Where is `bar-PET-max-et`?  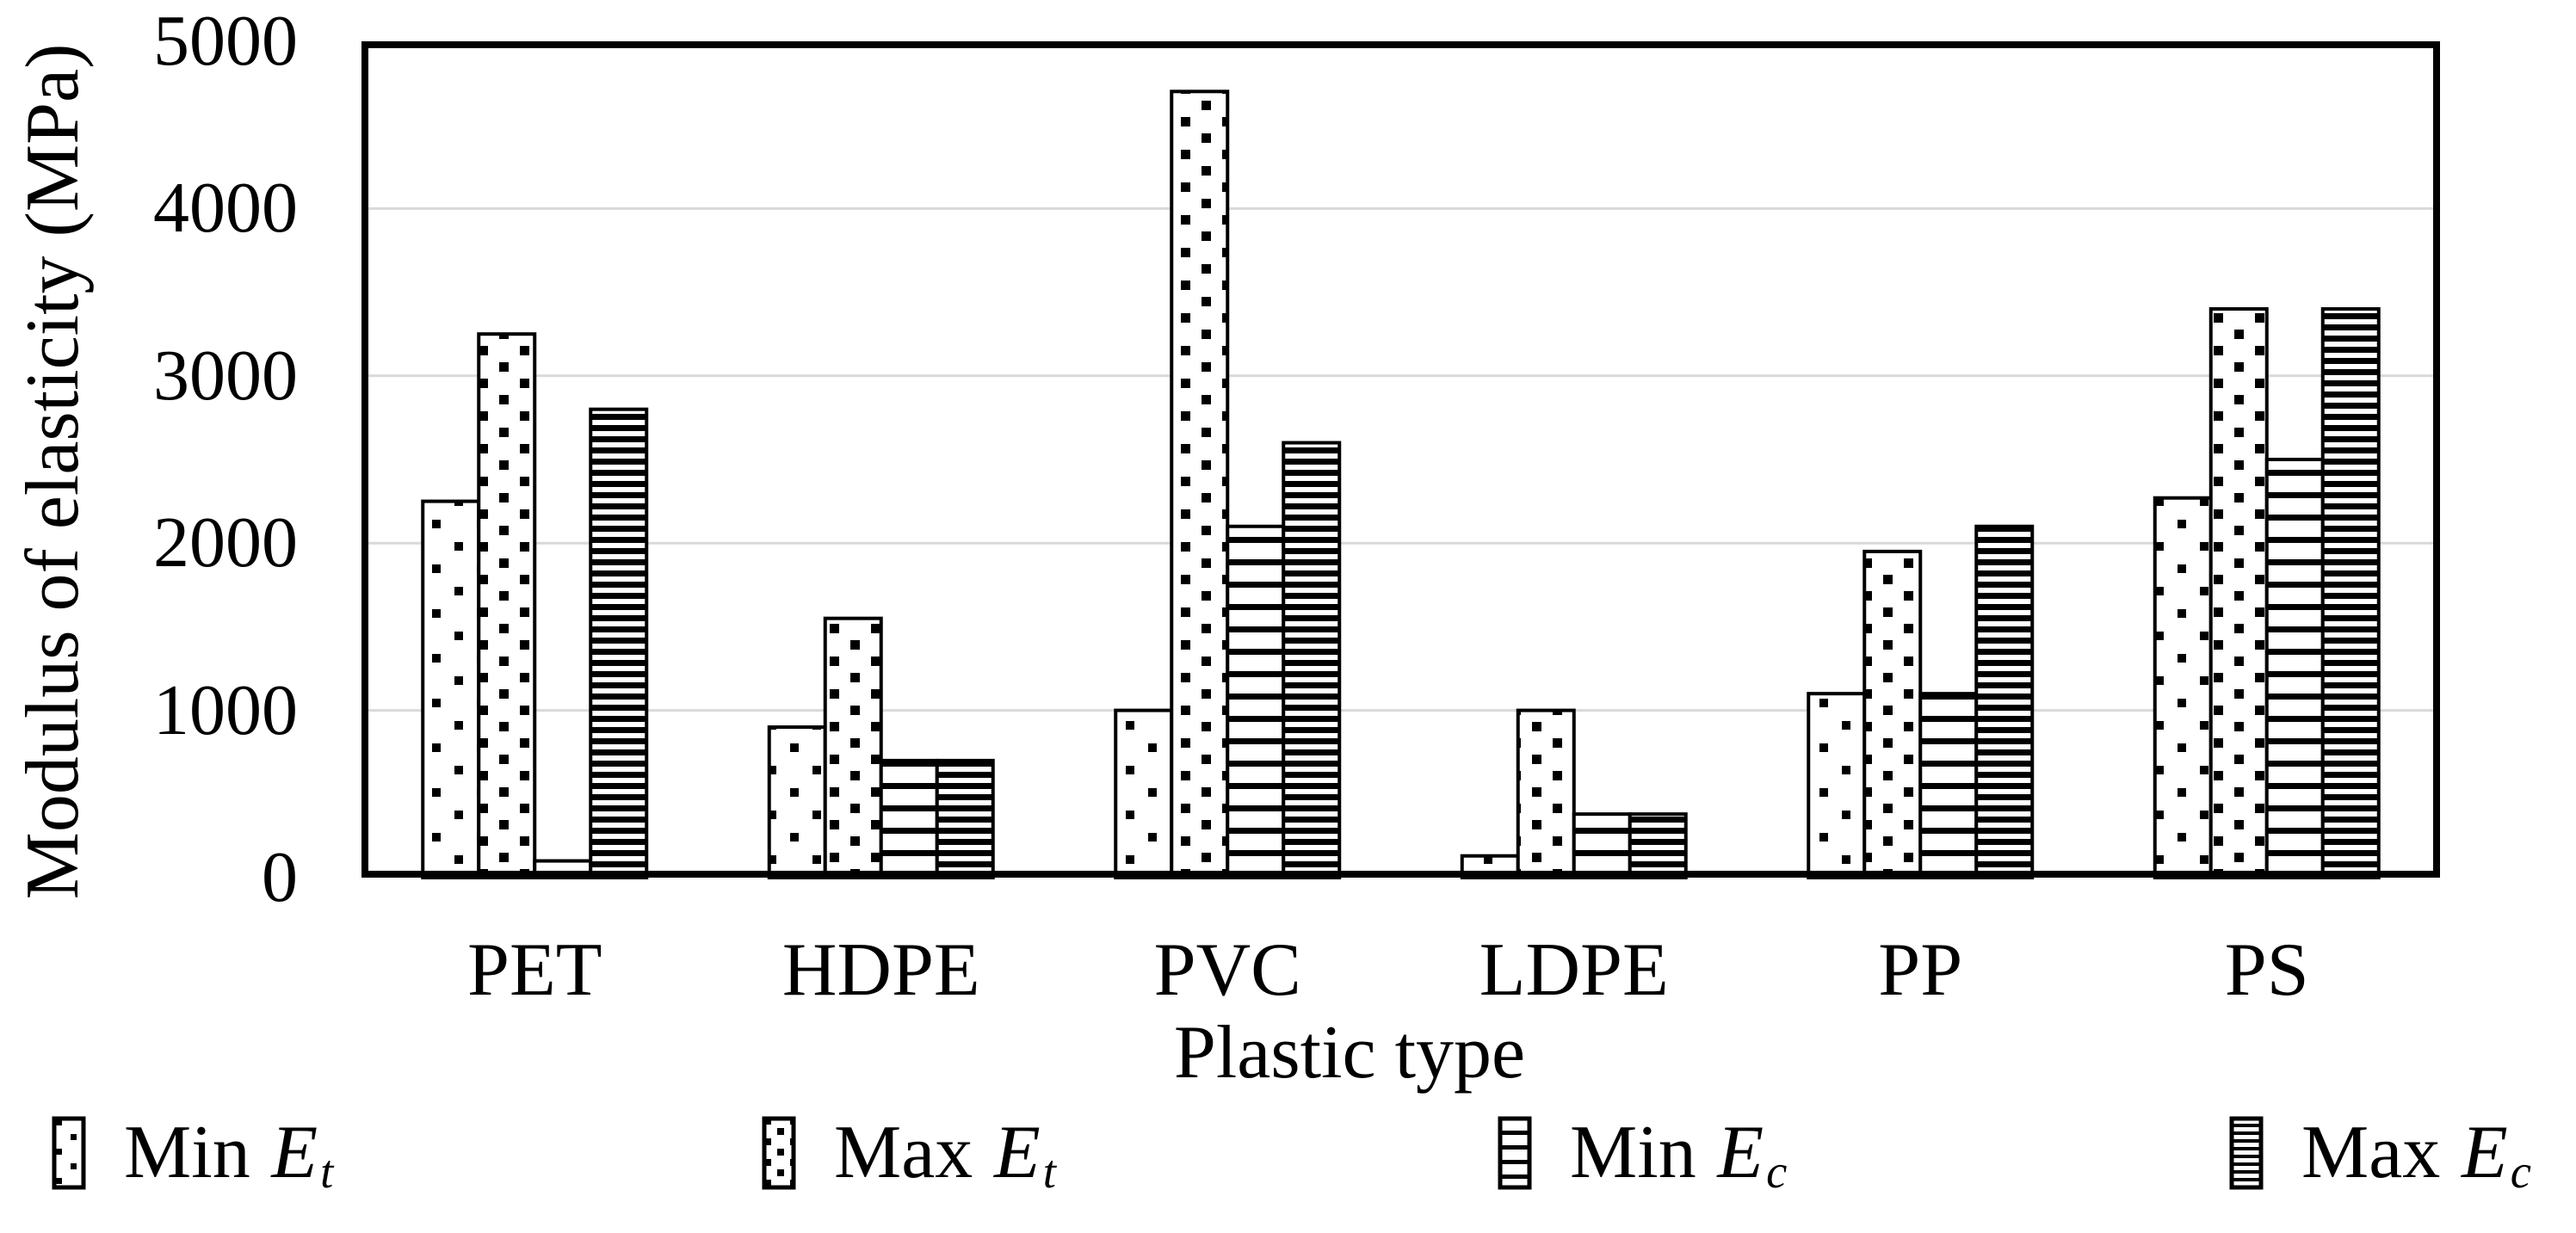
bar-PET-max-et is located at coordinates (507, 606).